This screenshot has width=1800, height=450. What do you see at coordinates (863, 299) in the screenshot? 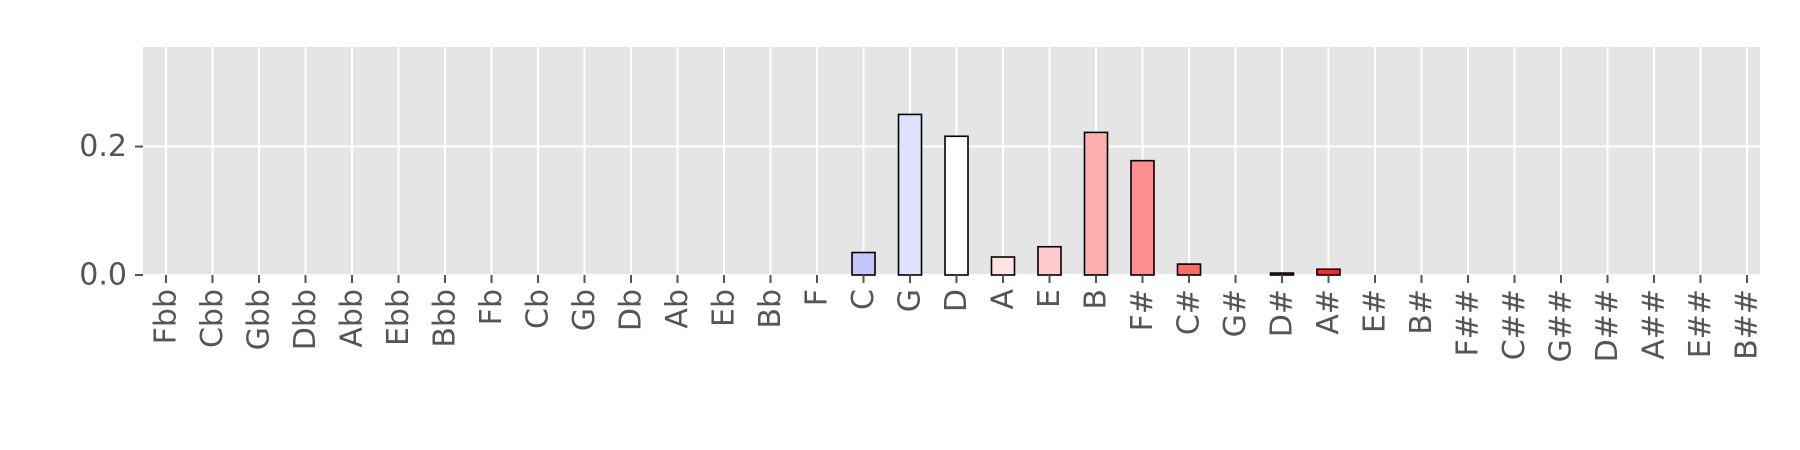
I see `x-tick-label: C` at bounding box center [863, 299].